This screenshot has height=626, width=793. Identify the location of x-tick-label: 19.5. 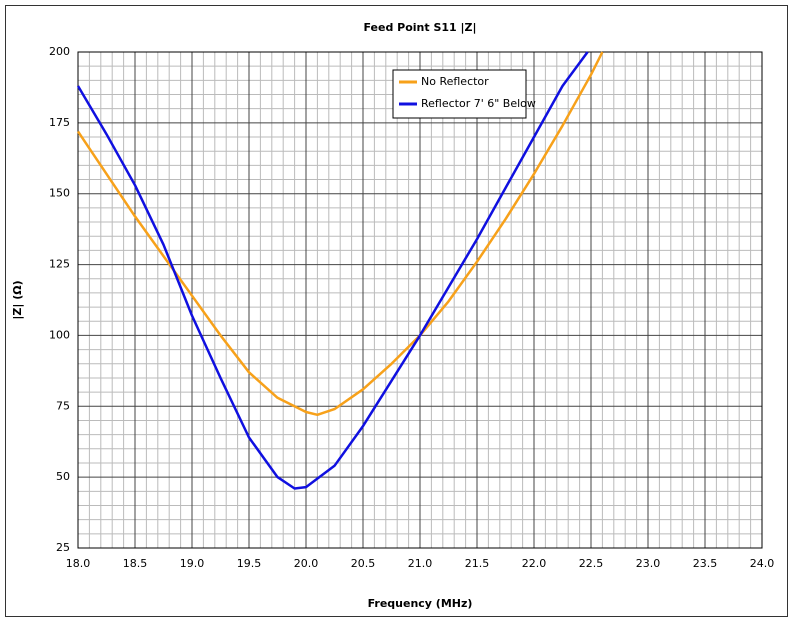
(249, 563).